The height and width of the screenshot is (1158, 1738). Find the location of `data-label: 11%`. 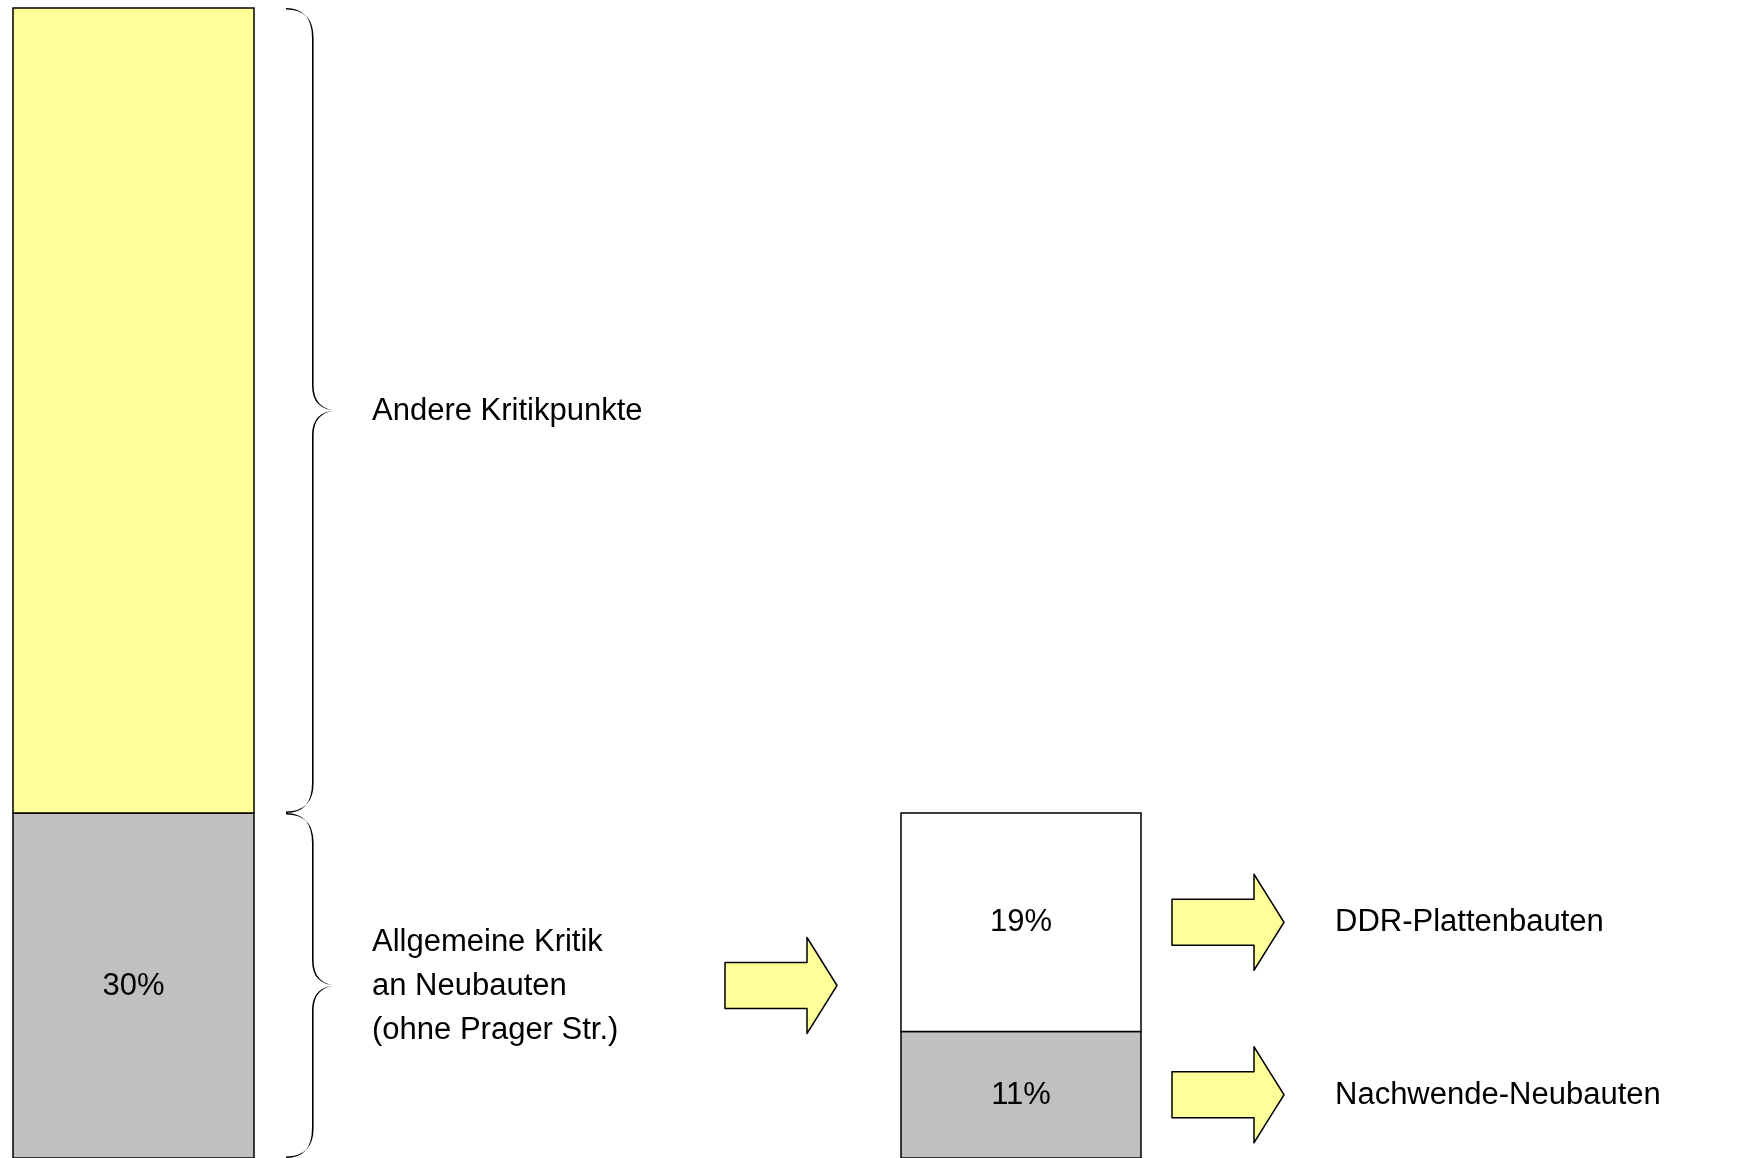

data-label: 11% is located at coordinates (1021, 1093).